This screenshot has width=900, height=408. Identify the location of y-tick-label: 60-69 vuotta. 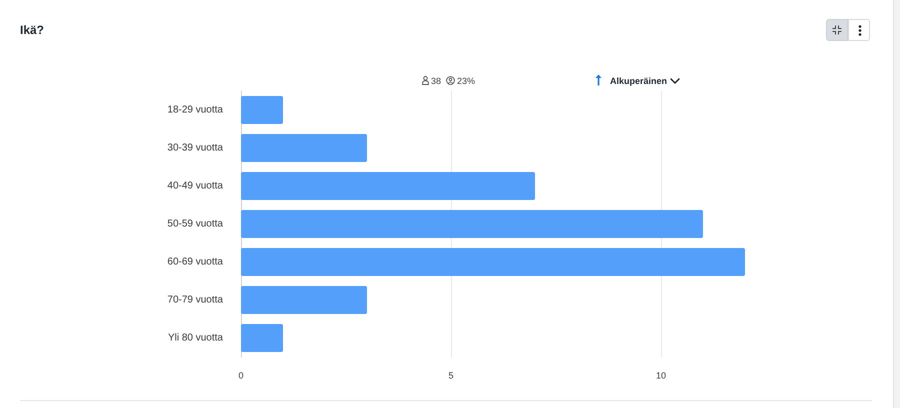
(195, 262).